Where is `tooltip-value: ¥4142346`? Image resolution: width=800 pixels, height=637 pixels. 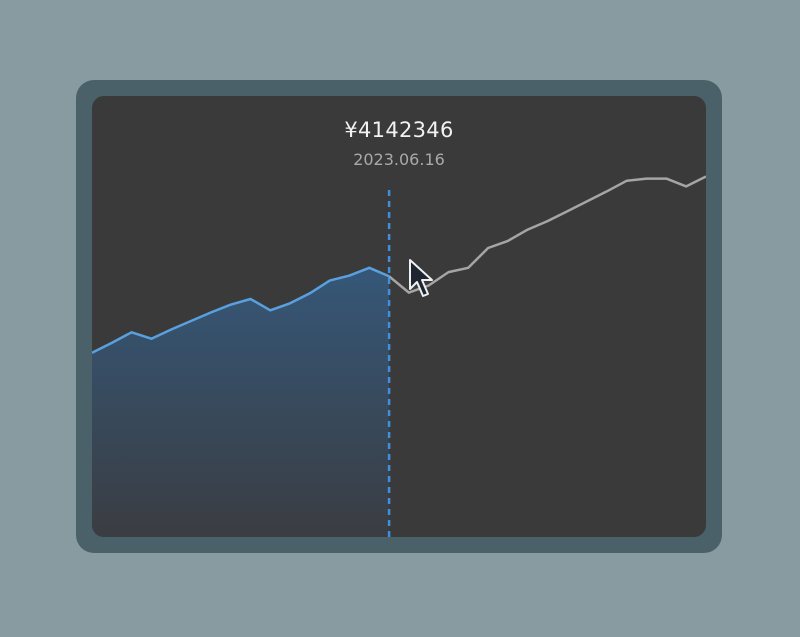 tooltip-value: ¥4142346 is located at coordinates (399, 130).